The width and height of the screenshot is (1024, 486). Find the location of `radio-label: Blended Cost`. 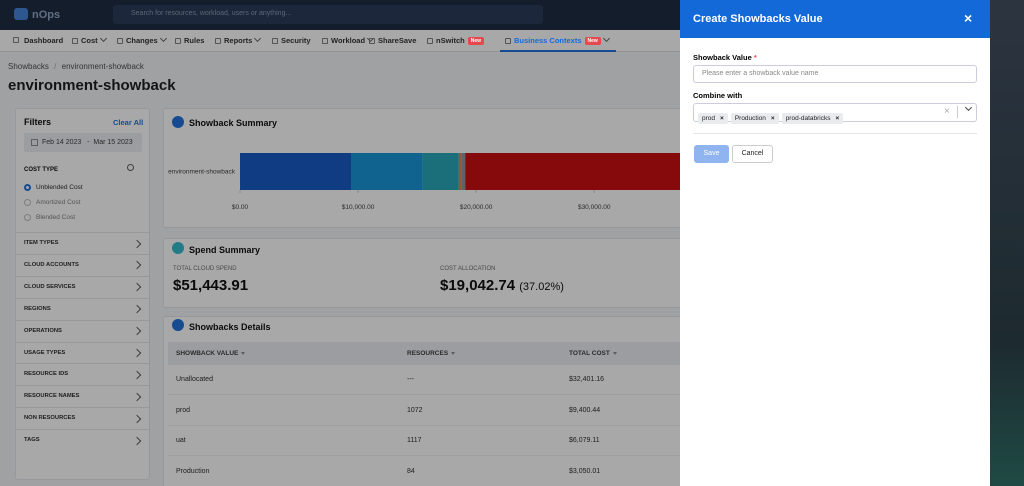

radio-label: Blended Cost is located at coordinates (56, 217).